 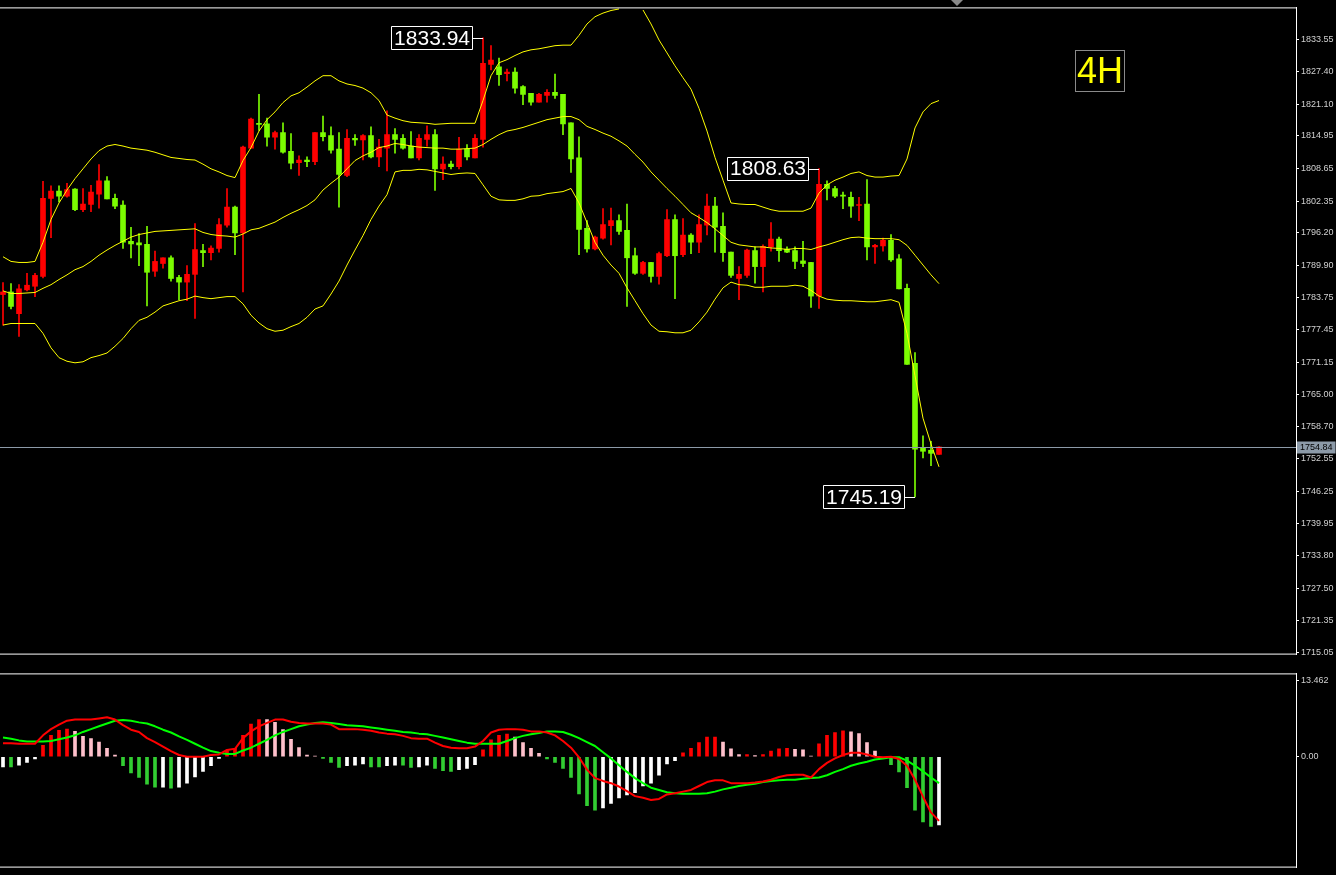 What do you see at coordinates (1317, 39) in the screenshot?
I see `y-tick-label: 1833.55` at bounding box center [1317, 39].